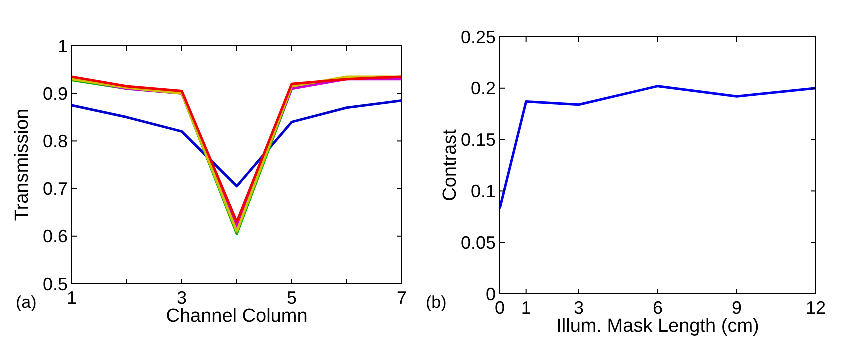 The width and height of the screenshot is (856, 346). I want to click on y-tick-label: 0.1, so click(483, 192).